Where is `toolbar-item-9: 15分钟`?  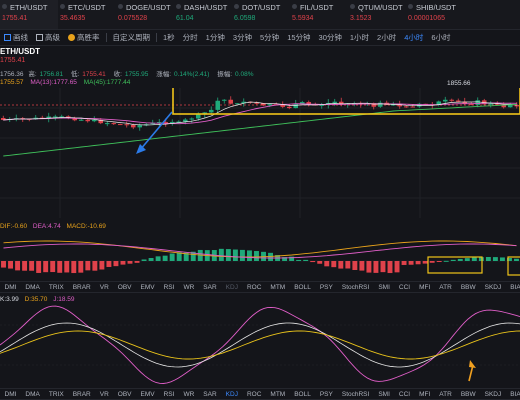
toolbar-item-9: 15分钟 is located at coordinates (298, 37).